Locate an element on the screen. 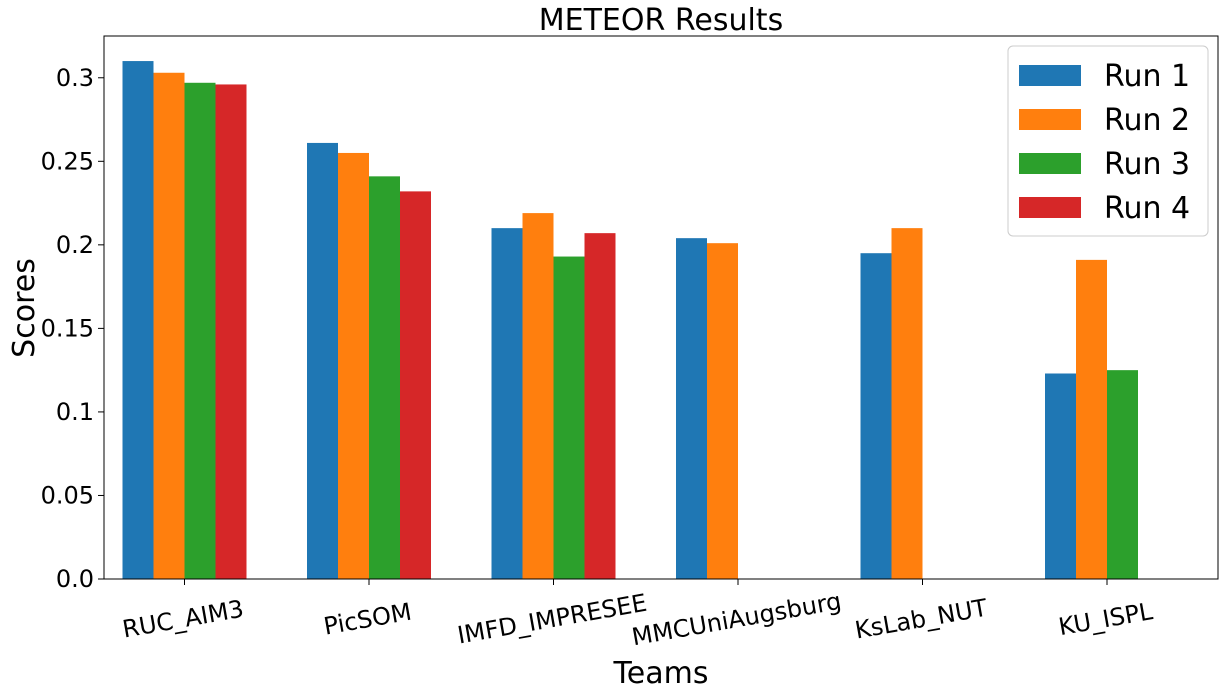  legend-label-run-4: Run 4 is located at coordinates (1147, 208).